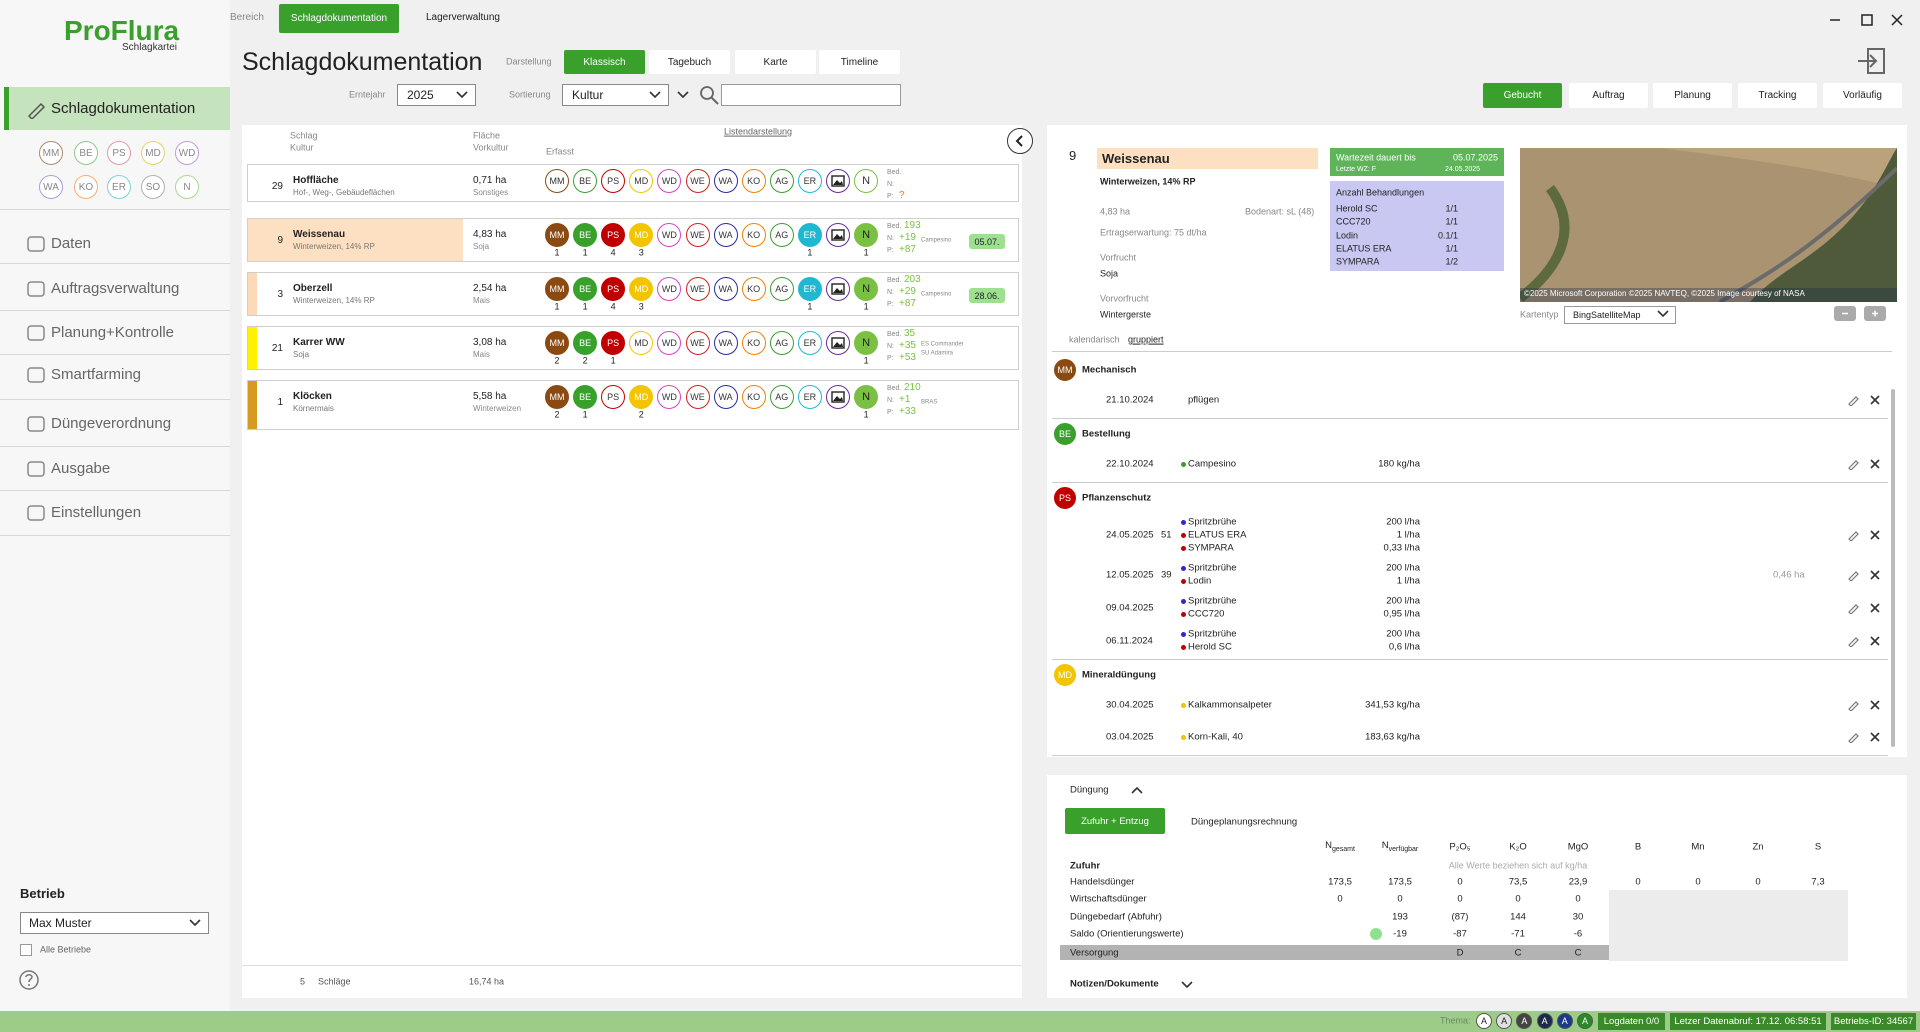  Describe the element at coordinates (1608, 95) in the screenshot. I see `status-tab: Auftrag` at that location.